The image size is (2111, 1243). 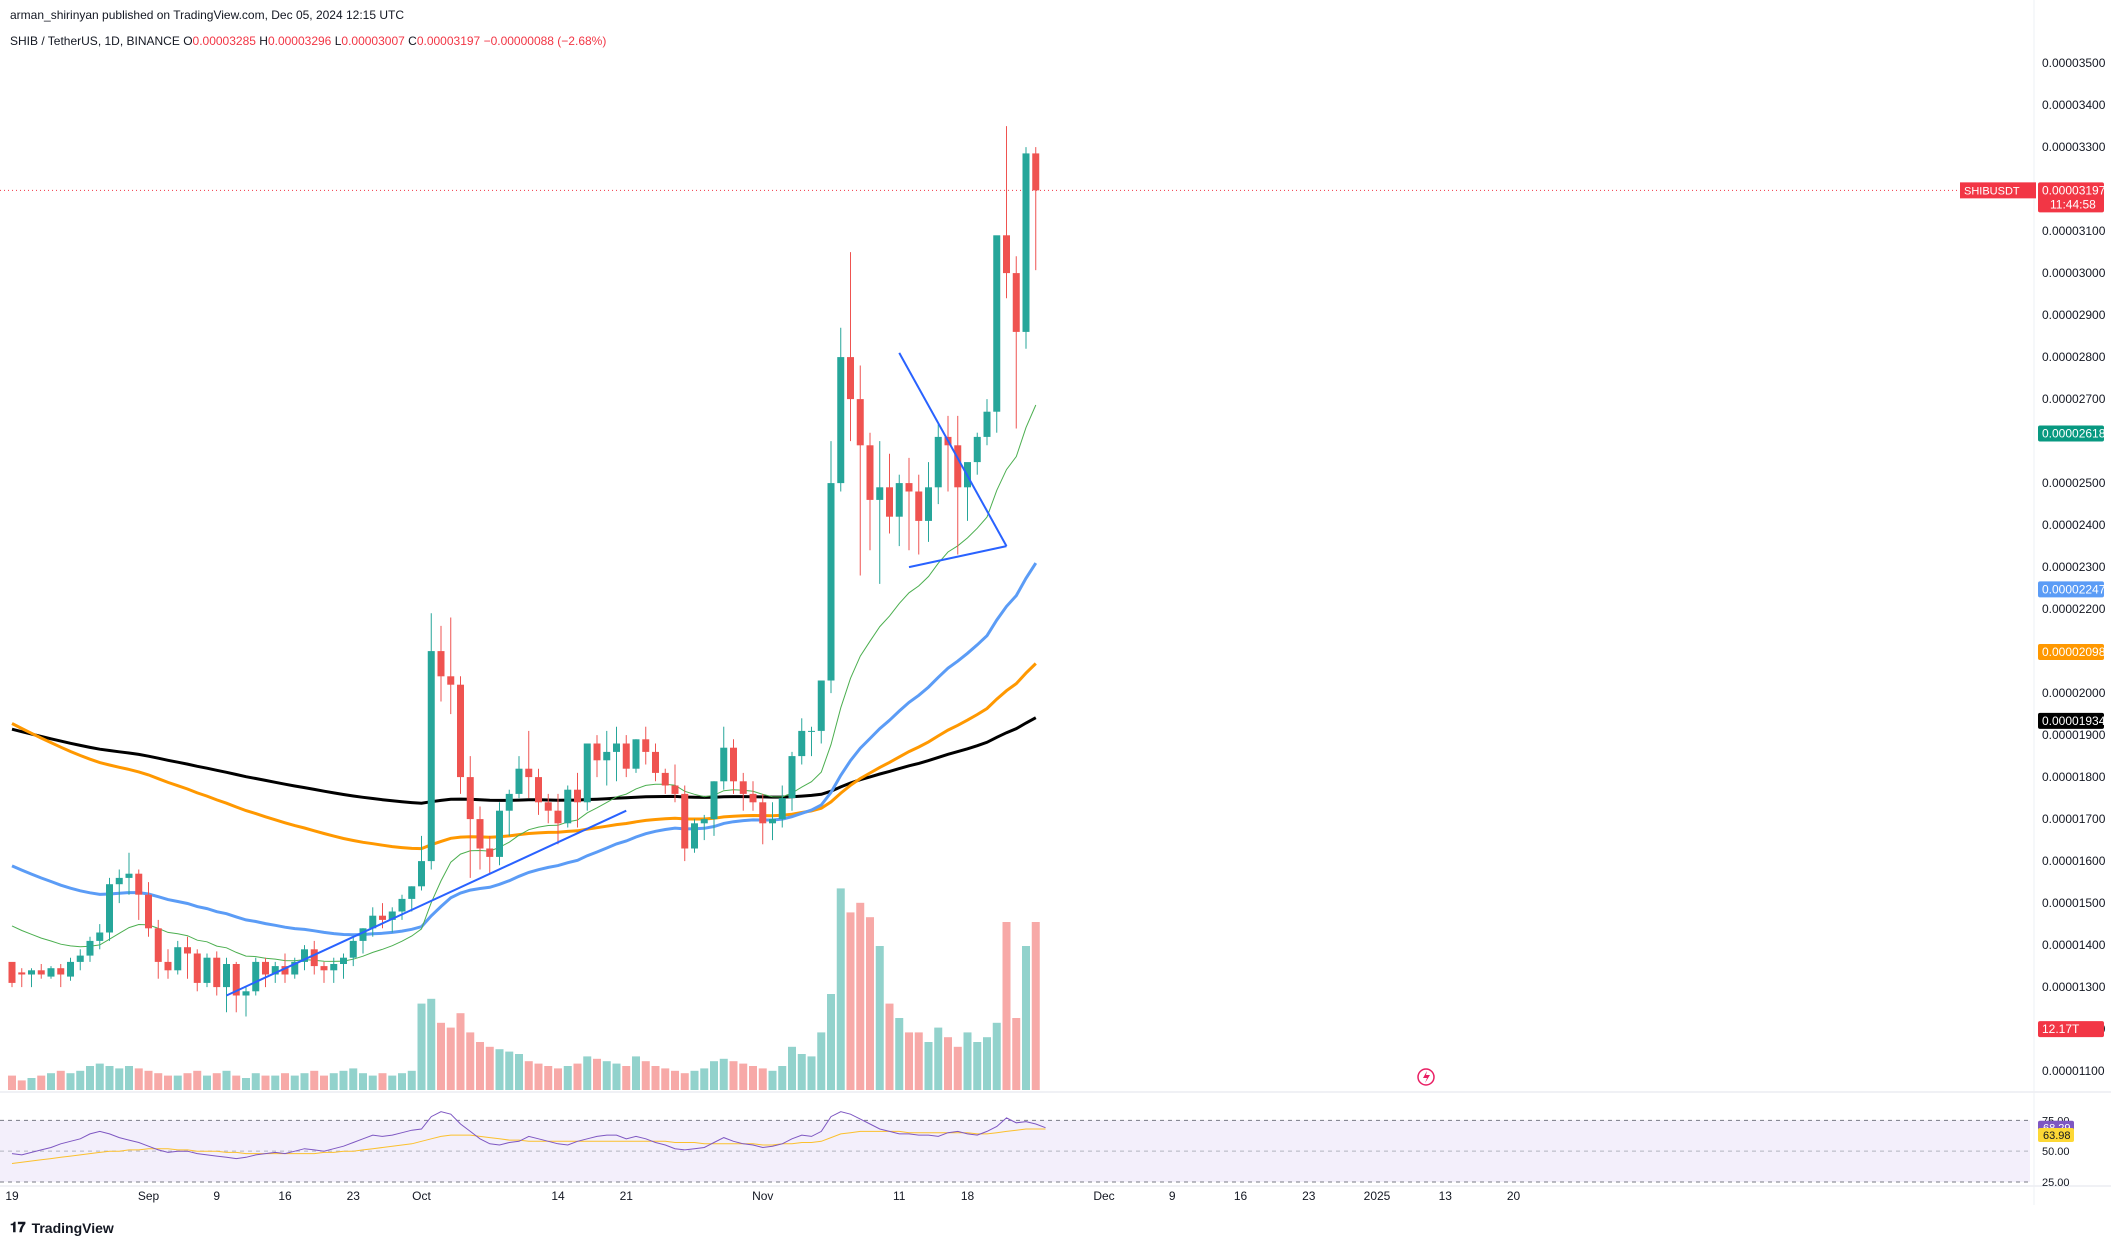 I want to click on price-tick-label: 0.00002300, so click(x=2074, y=567).